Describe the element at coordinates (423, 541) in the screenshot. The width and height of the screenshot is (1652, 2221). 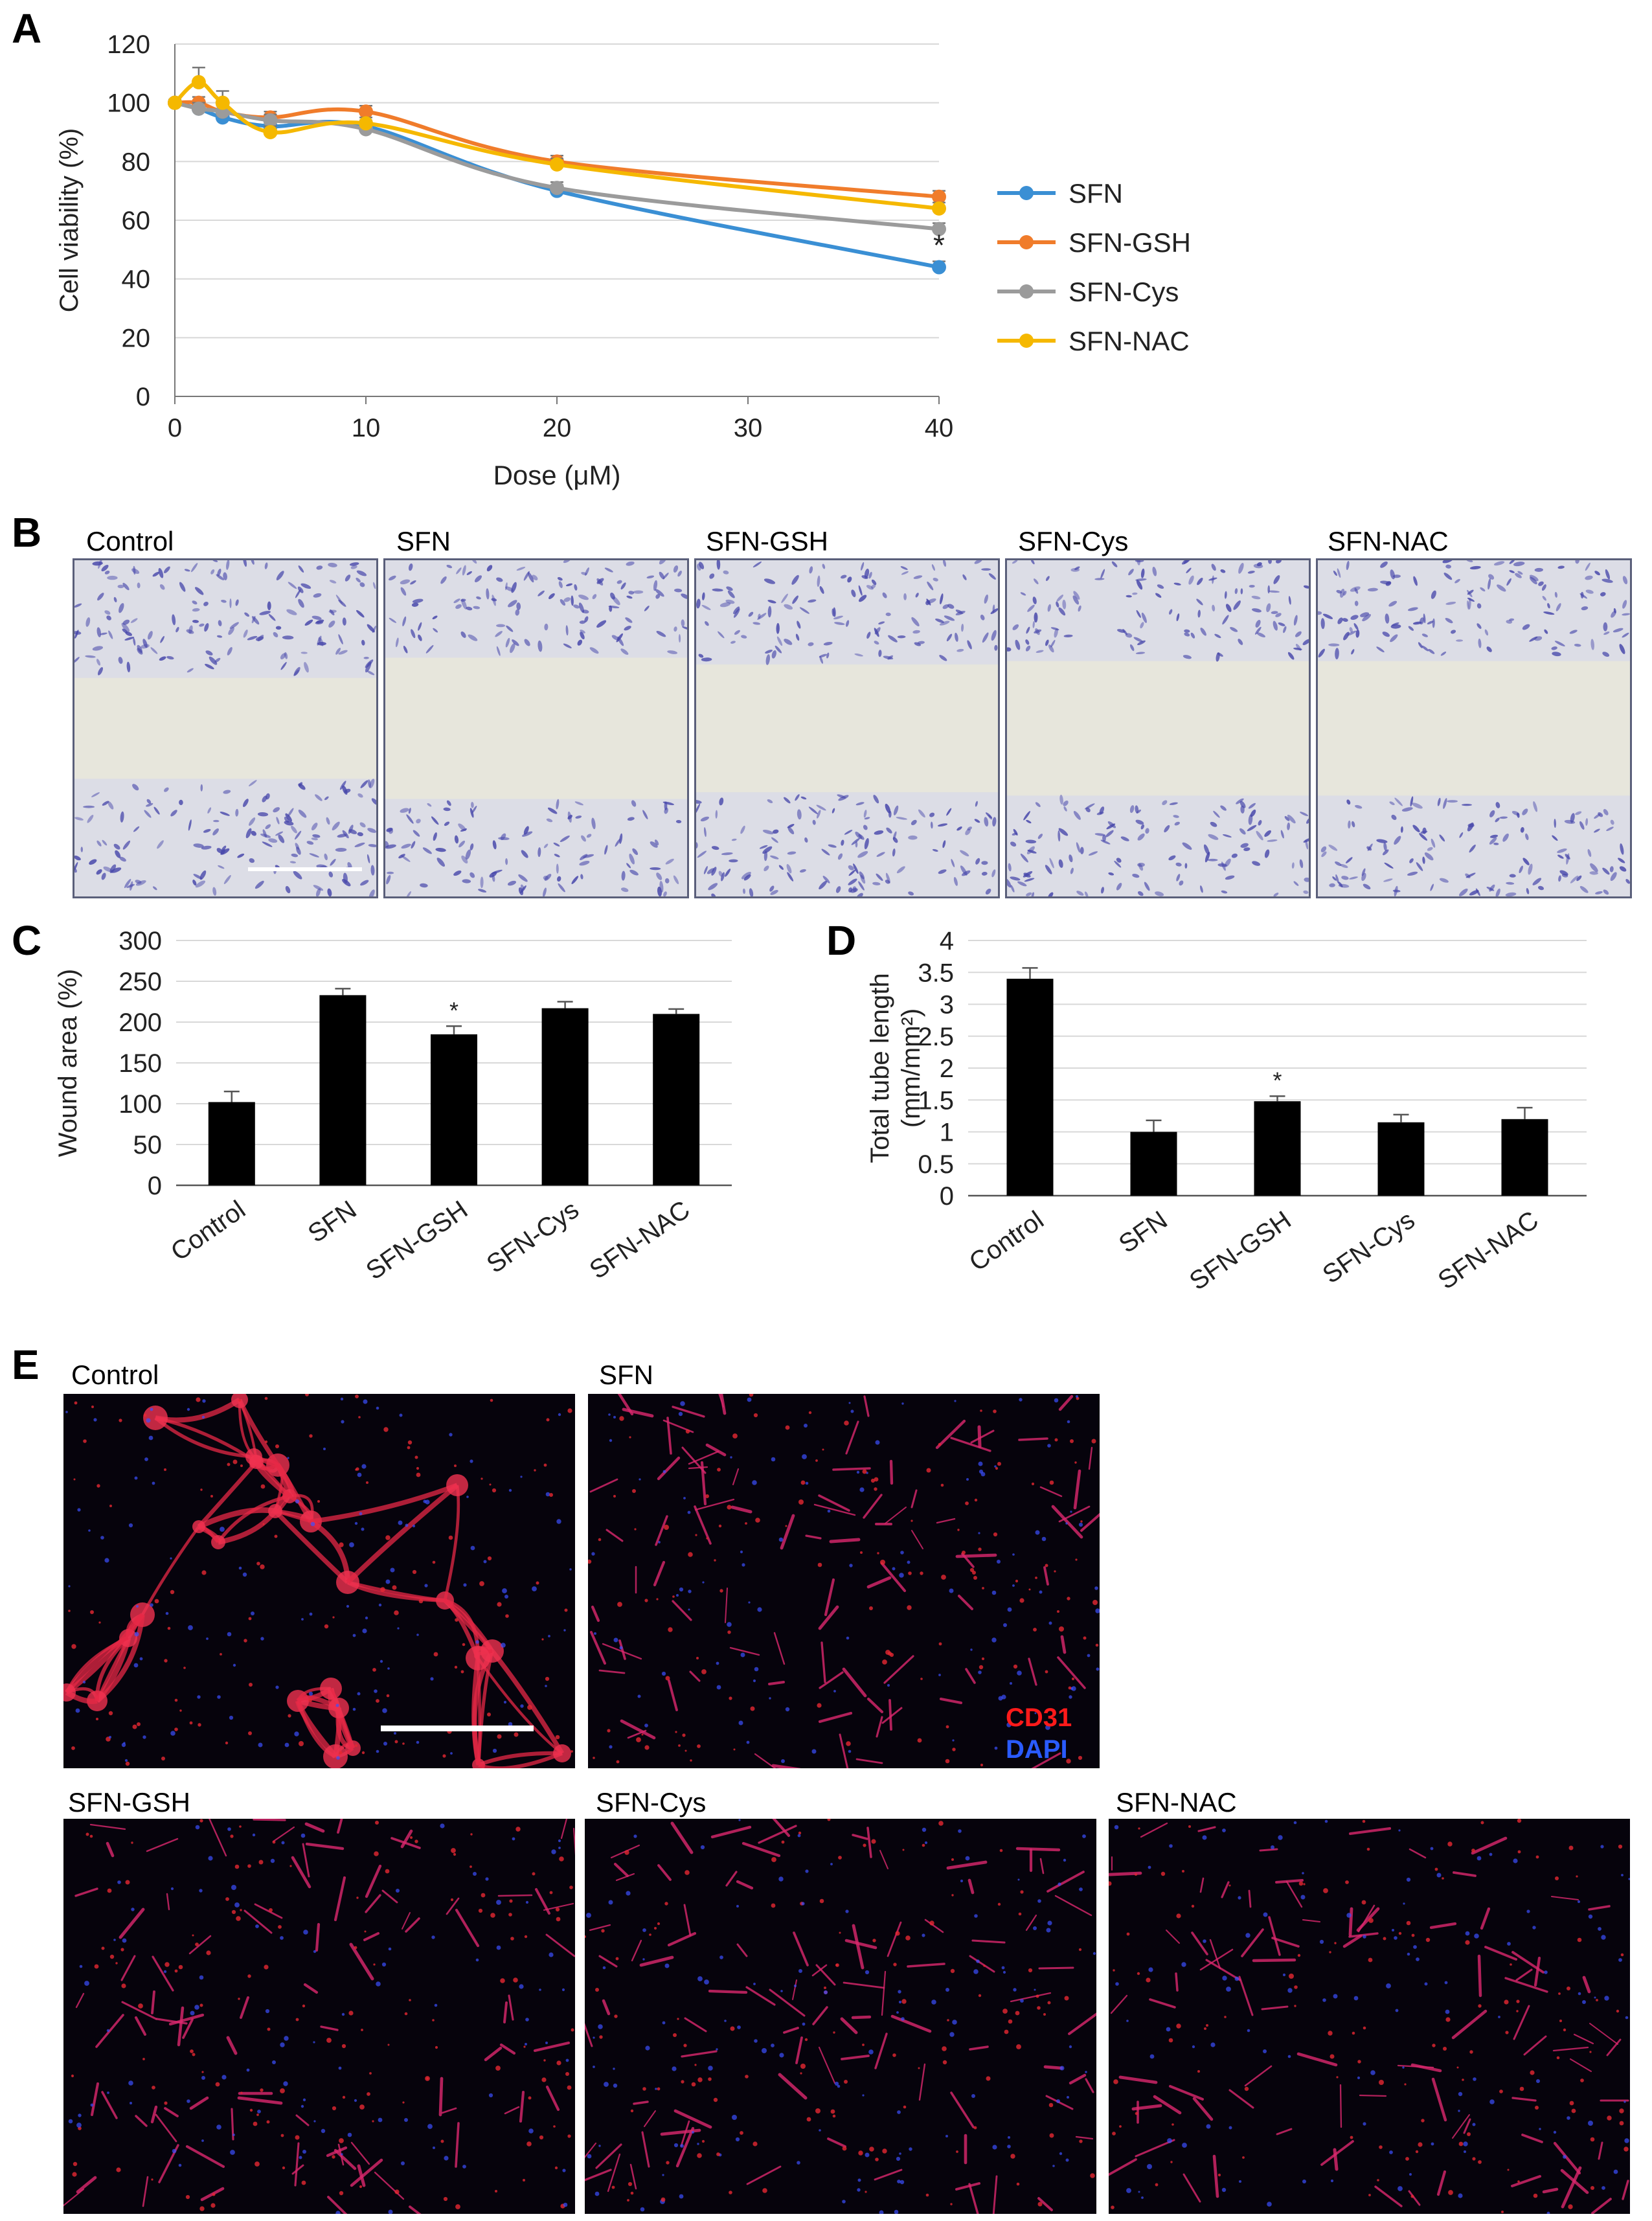
I see `wound-label-sfn: SFN` at that location.